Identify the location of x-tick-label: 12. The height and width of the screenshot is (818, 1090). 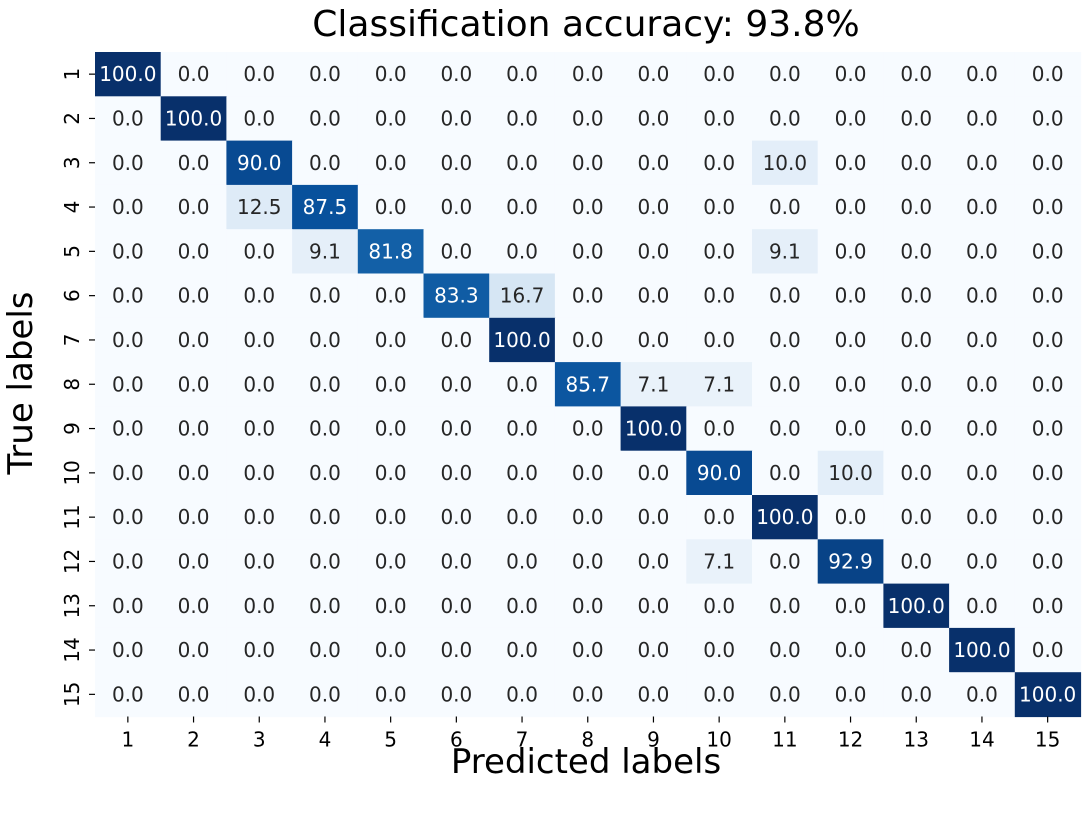
(850, 740).